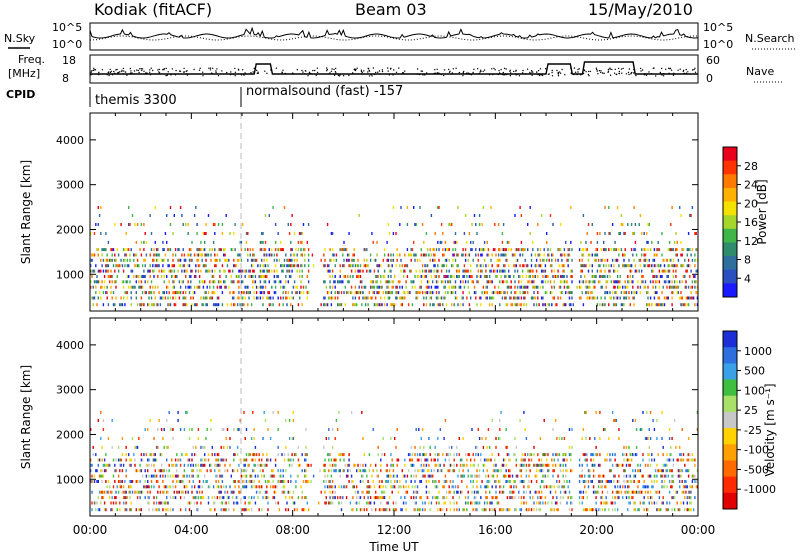 This screenshot has width=800, height=554. Describe the element at coordinates (67, 44) in the screenshot. I see `nsky-tick-bottom: 10^0` at that location.